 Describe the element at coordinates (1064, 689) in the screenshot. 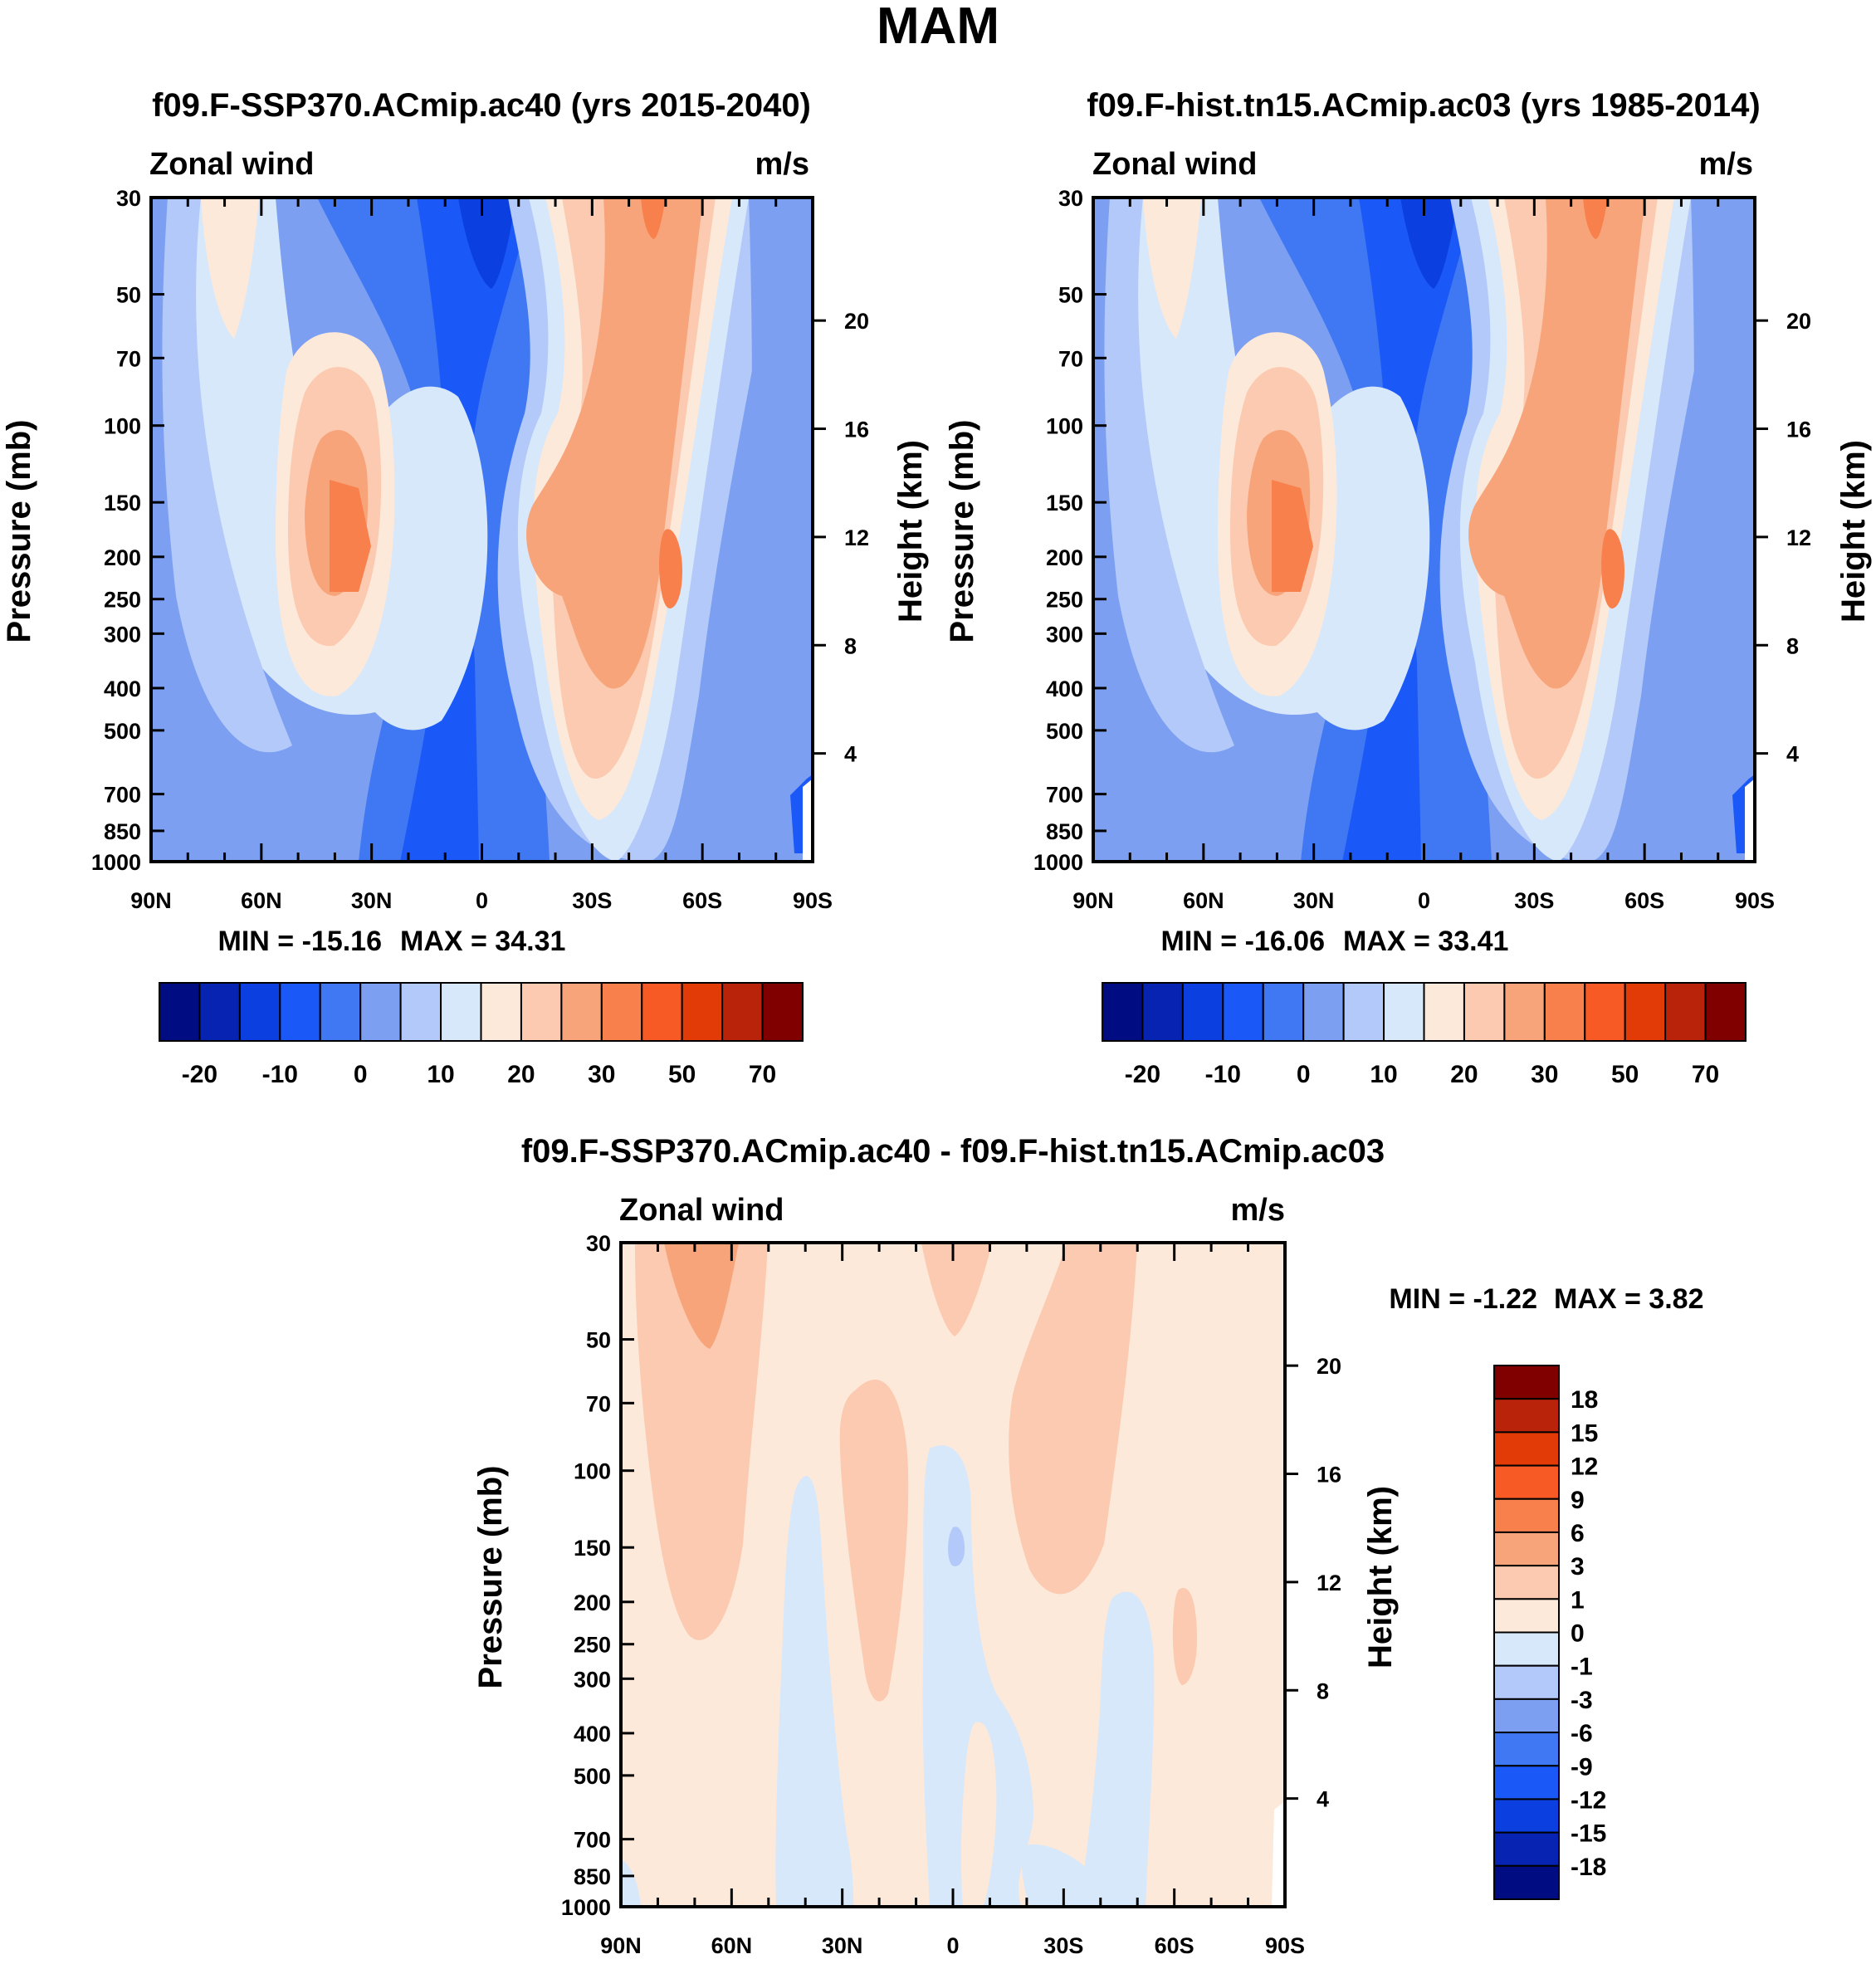

I see `y-tick-label: 400` at that location.